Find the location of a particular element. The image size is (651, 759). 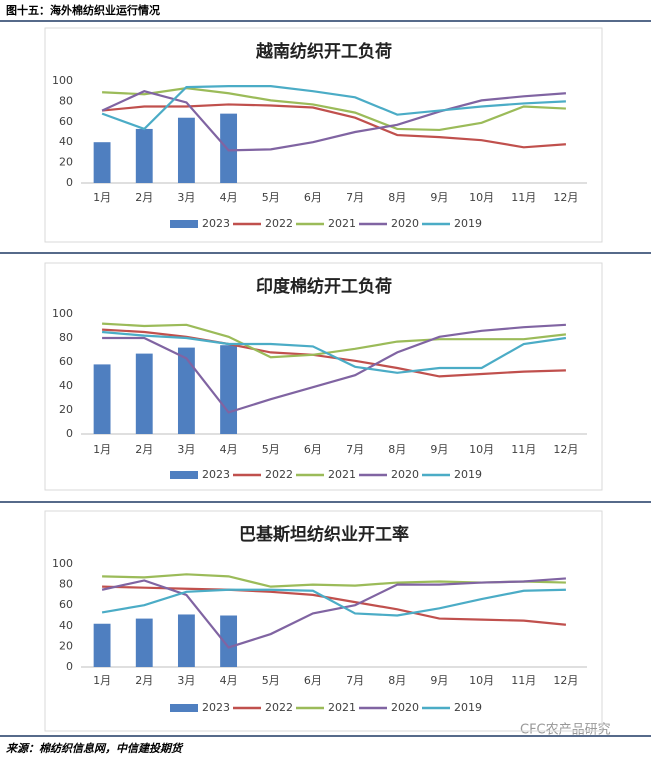

chart-title: 印度棉纺开工负荷 is located at coordinates (324, 286).